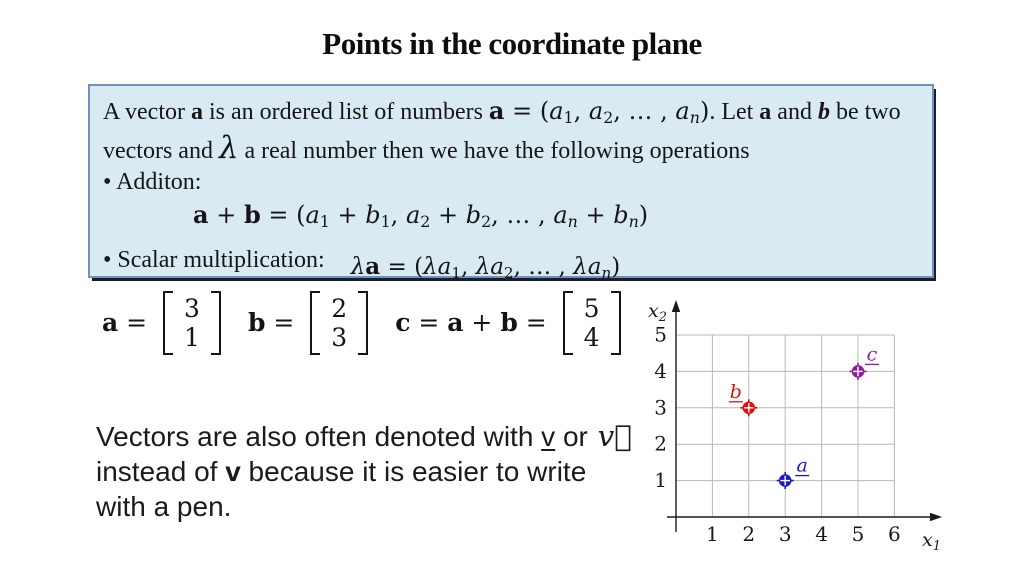  Describe the element at coordinates (512, 43) in the screenshot. I see `page-title: Points in the coordinate plane` at that location.